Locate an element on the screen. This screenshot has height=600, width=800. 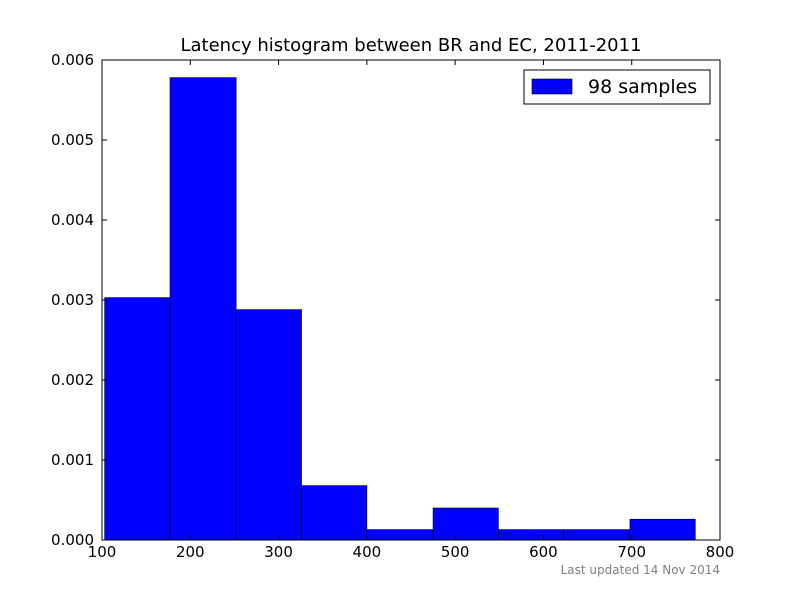
x-tick-label: 100 is located at coordinates (102, 552).